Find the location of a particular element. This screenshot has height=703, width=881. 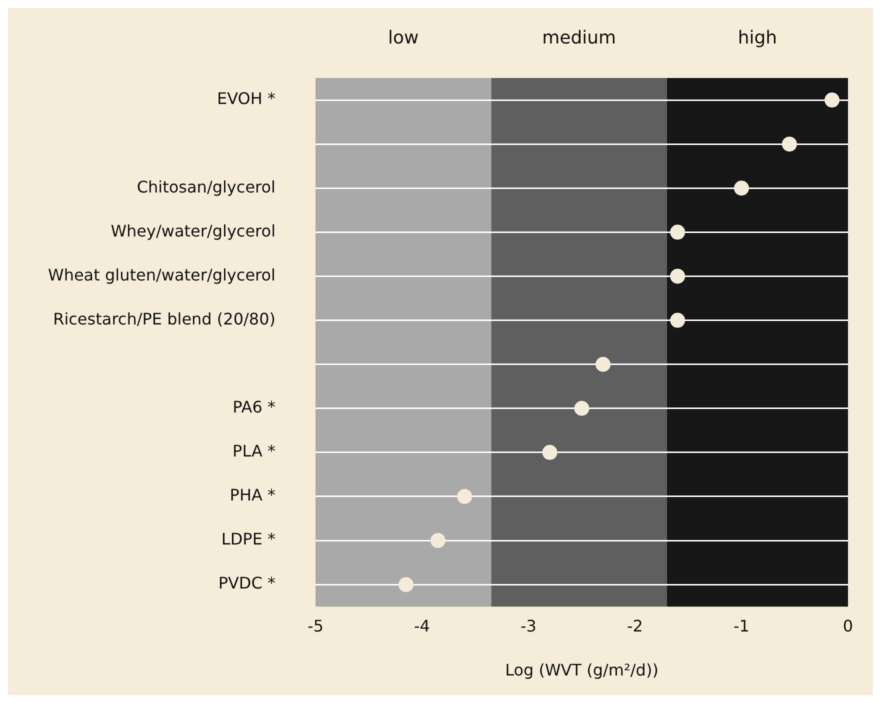

y-tick-label: PVDC * is located at coordinates (247, 583).